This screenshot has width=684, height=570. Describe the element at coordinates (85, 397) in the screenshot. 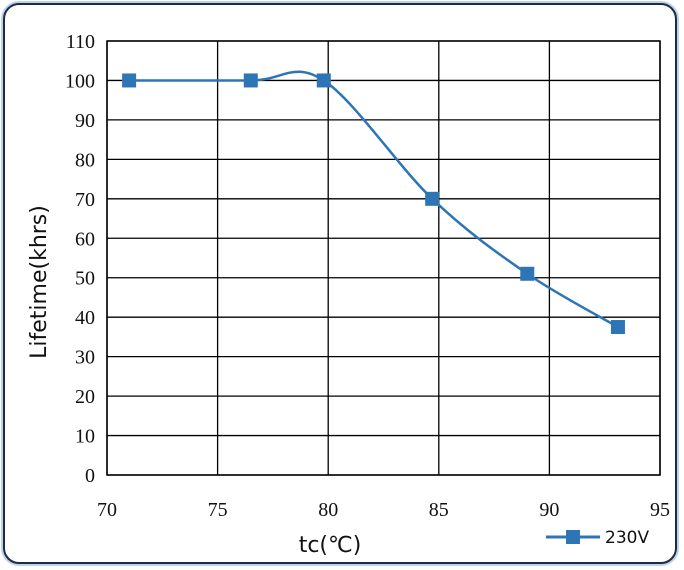

I see `y-tick-label: 20` at that location.